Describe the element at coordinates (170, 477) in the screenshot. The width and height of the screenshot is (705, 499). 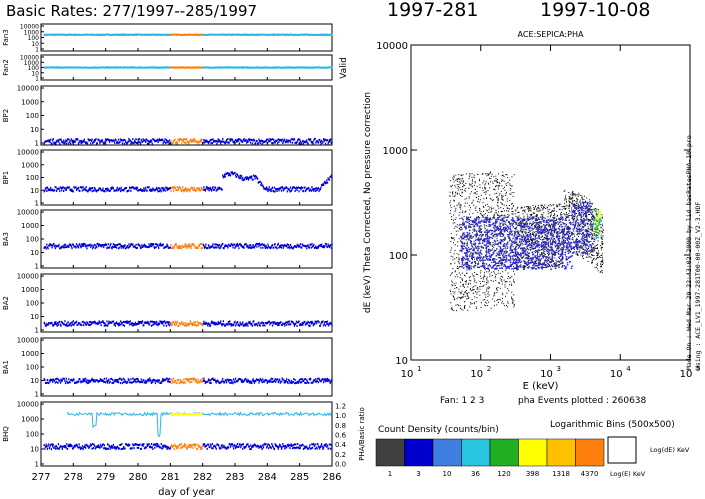
I see `x-tick-label: 281` at that location.